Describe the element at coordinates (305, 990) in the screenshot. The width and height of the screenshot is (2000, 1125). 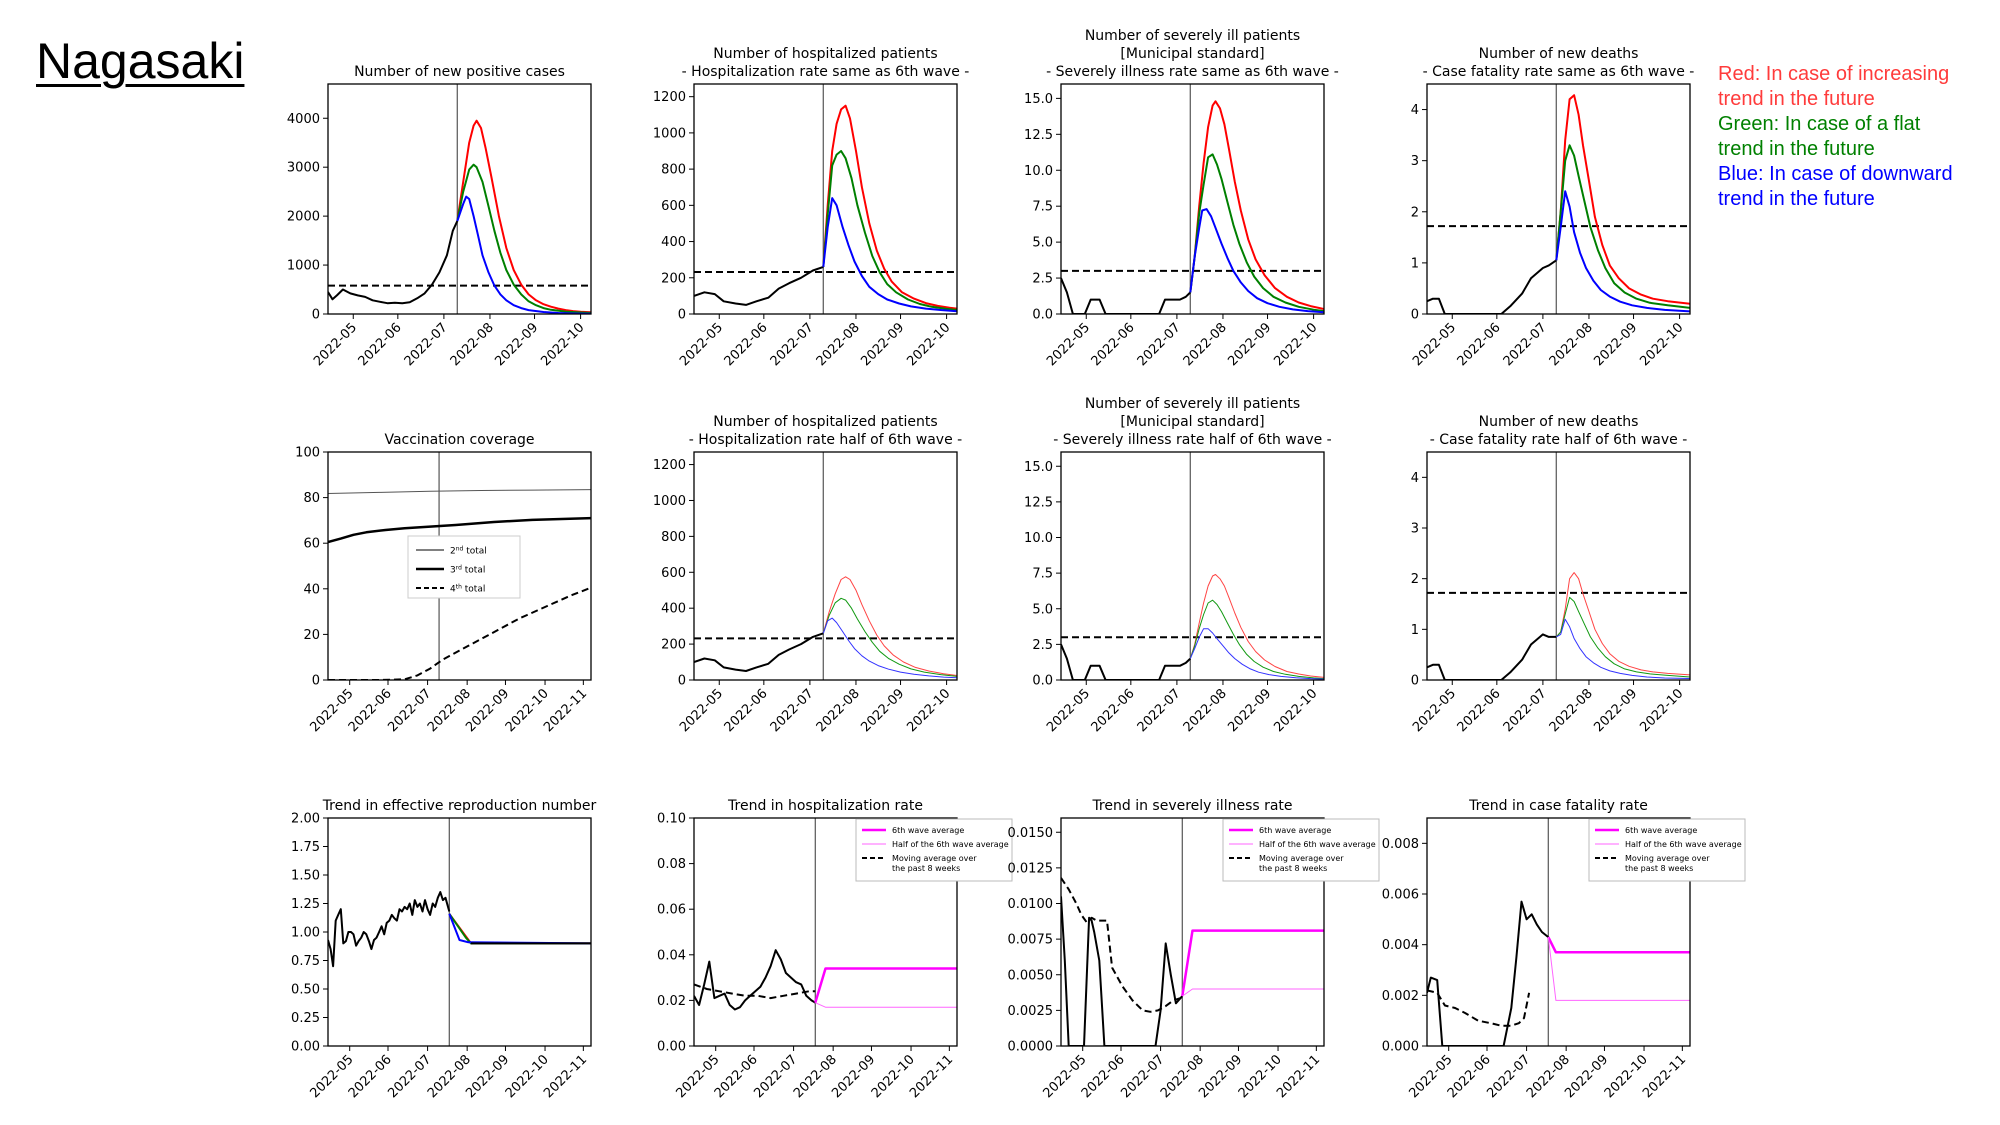
I see `y-tick-label: 0.50` at that location.